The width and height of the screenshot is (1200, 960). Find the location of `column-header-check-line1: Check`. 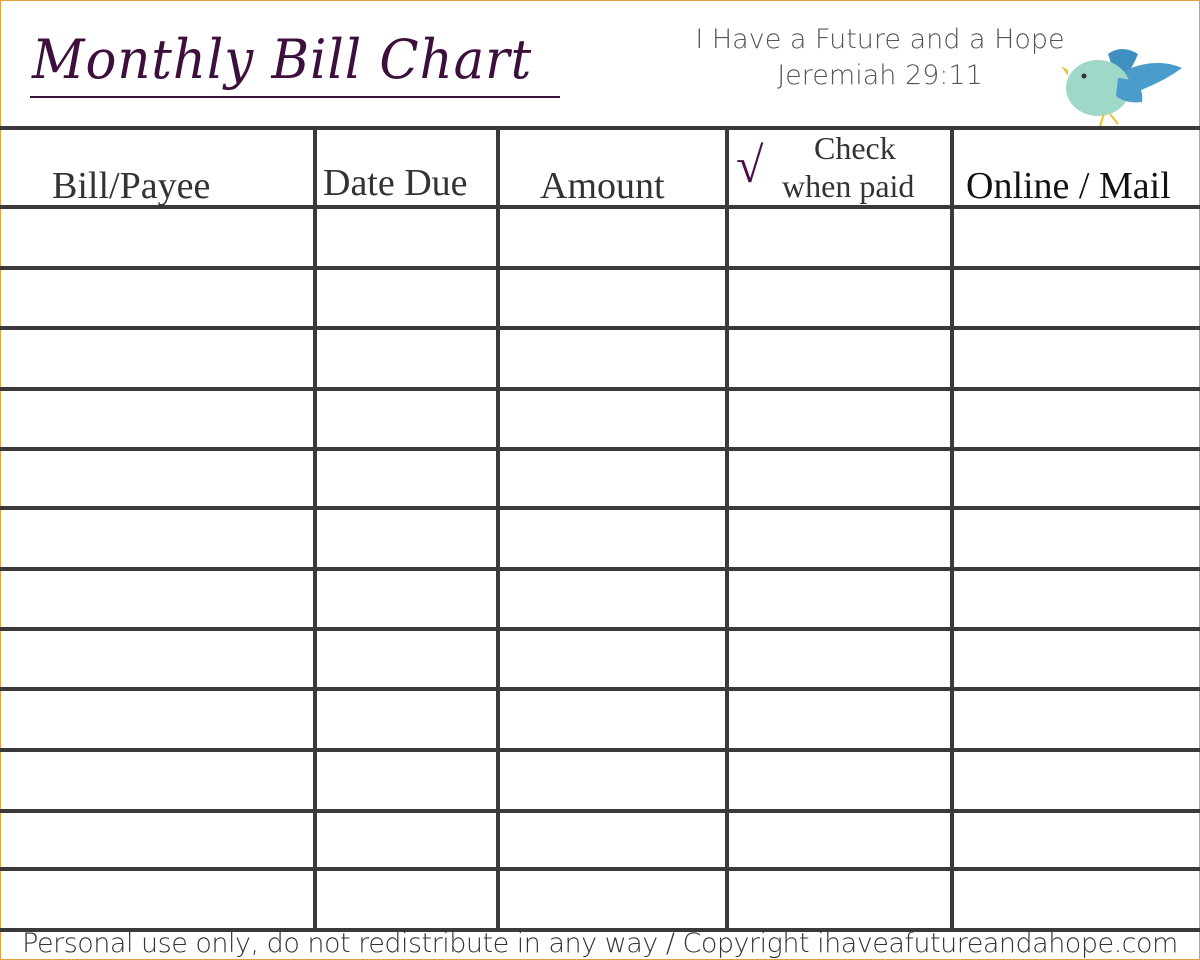

column-header-check-line1: Check is located at coordinates (855, 148).